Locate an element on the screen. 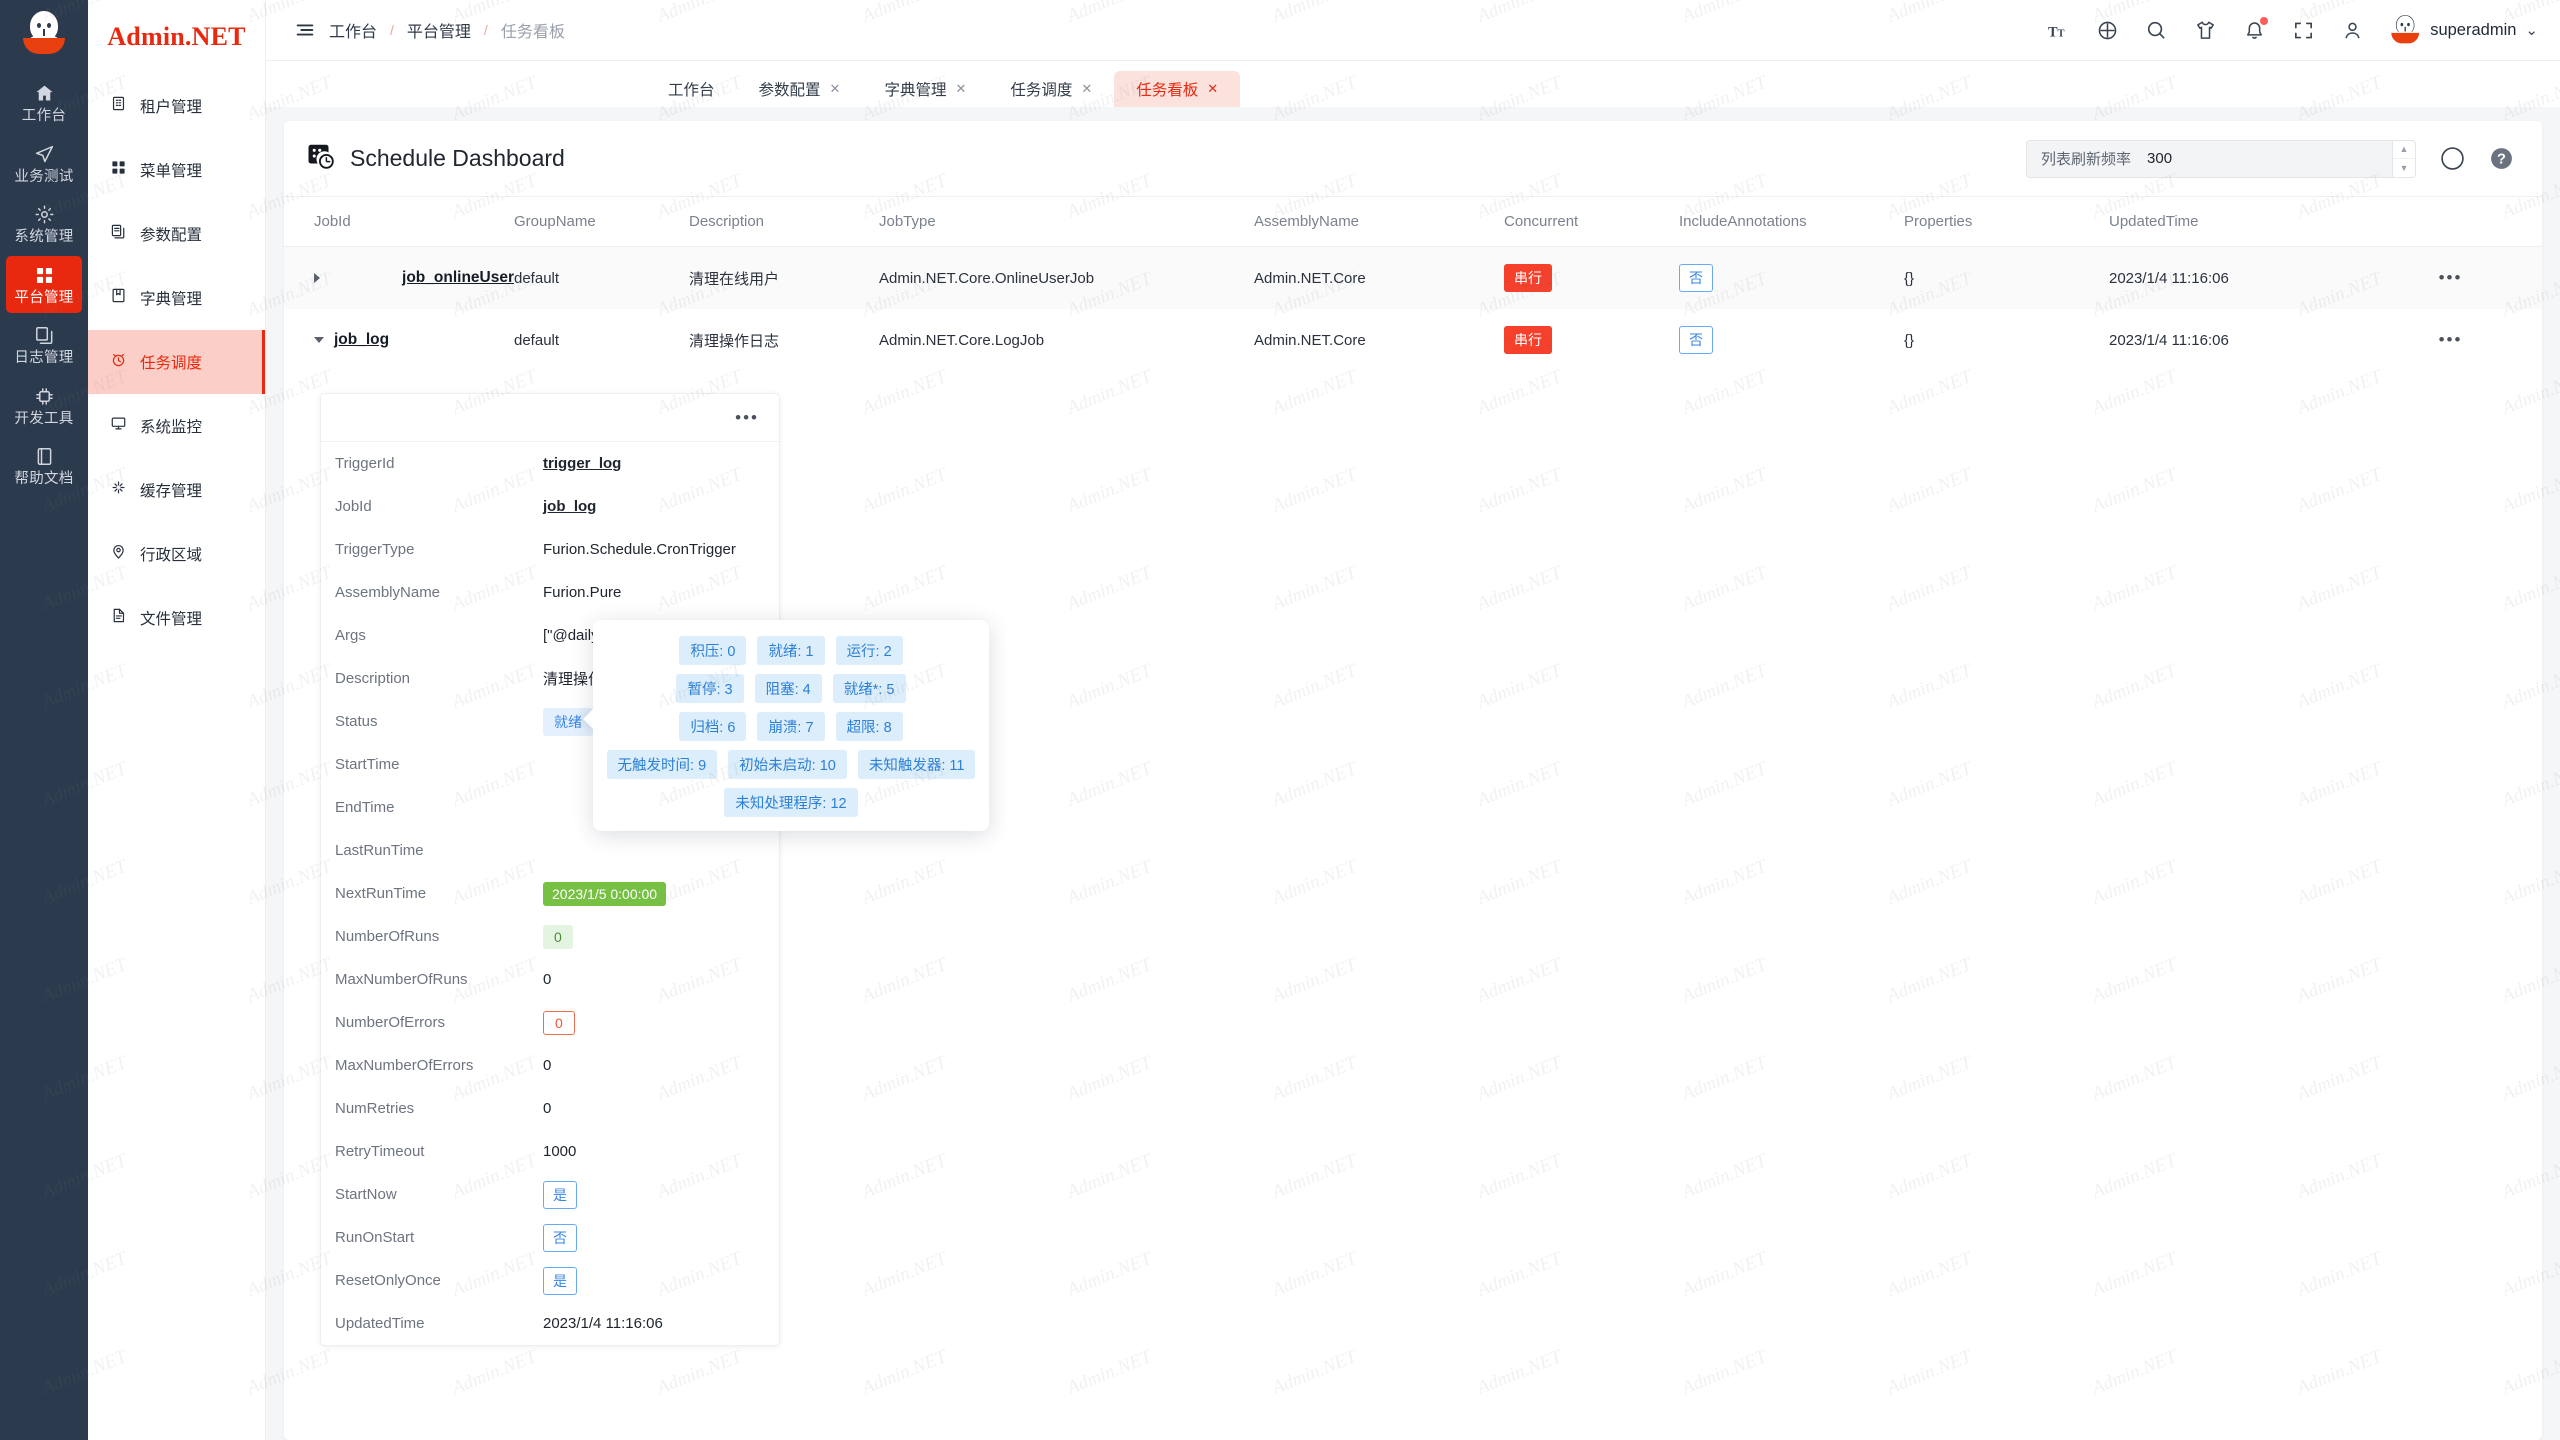  cell-jobtype: Admin.NET.Core.LogJob is located at coordinates (962, 340).